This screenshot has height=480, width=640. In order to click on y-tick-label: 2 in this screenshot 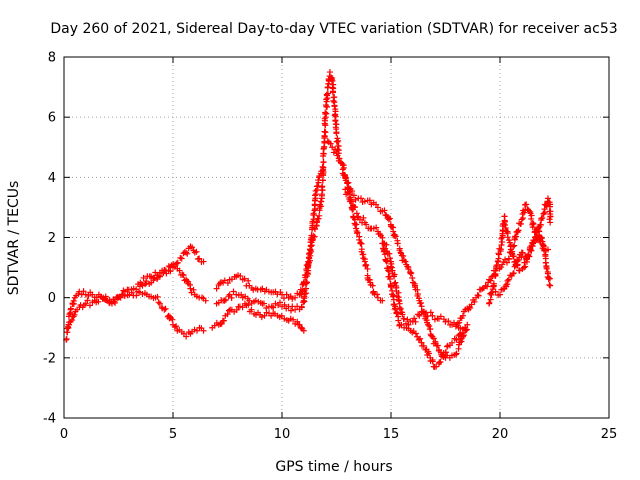, I will do `click(52, 238)`.